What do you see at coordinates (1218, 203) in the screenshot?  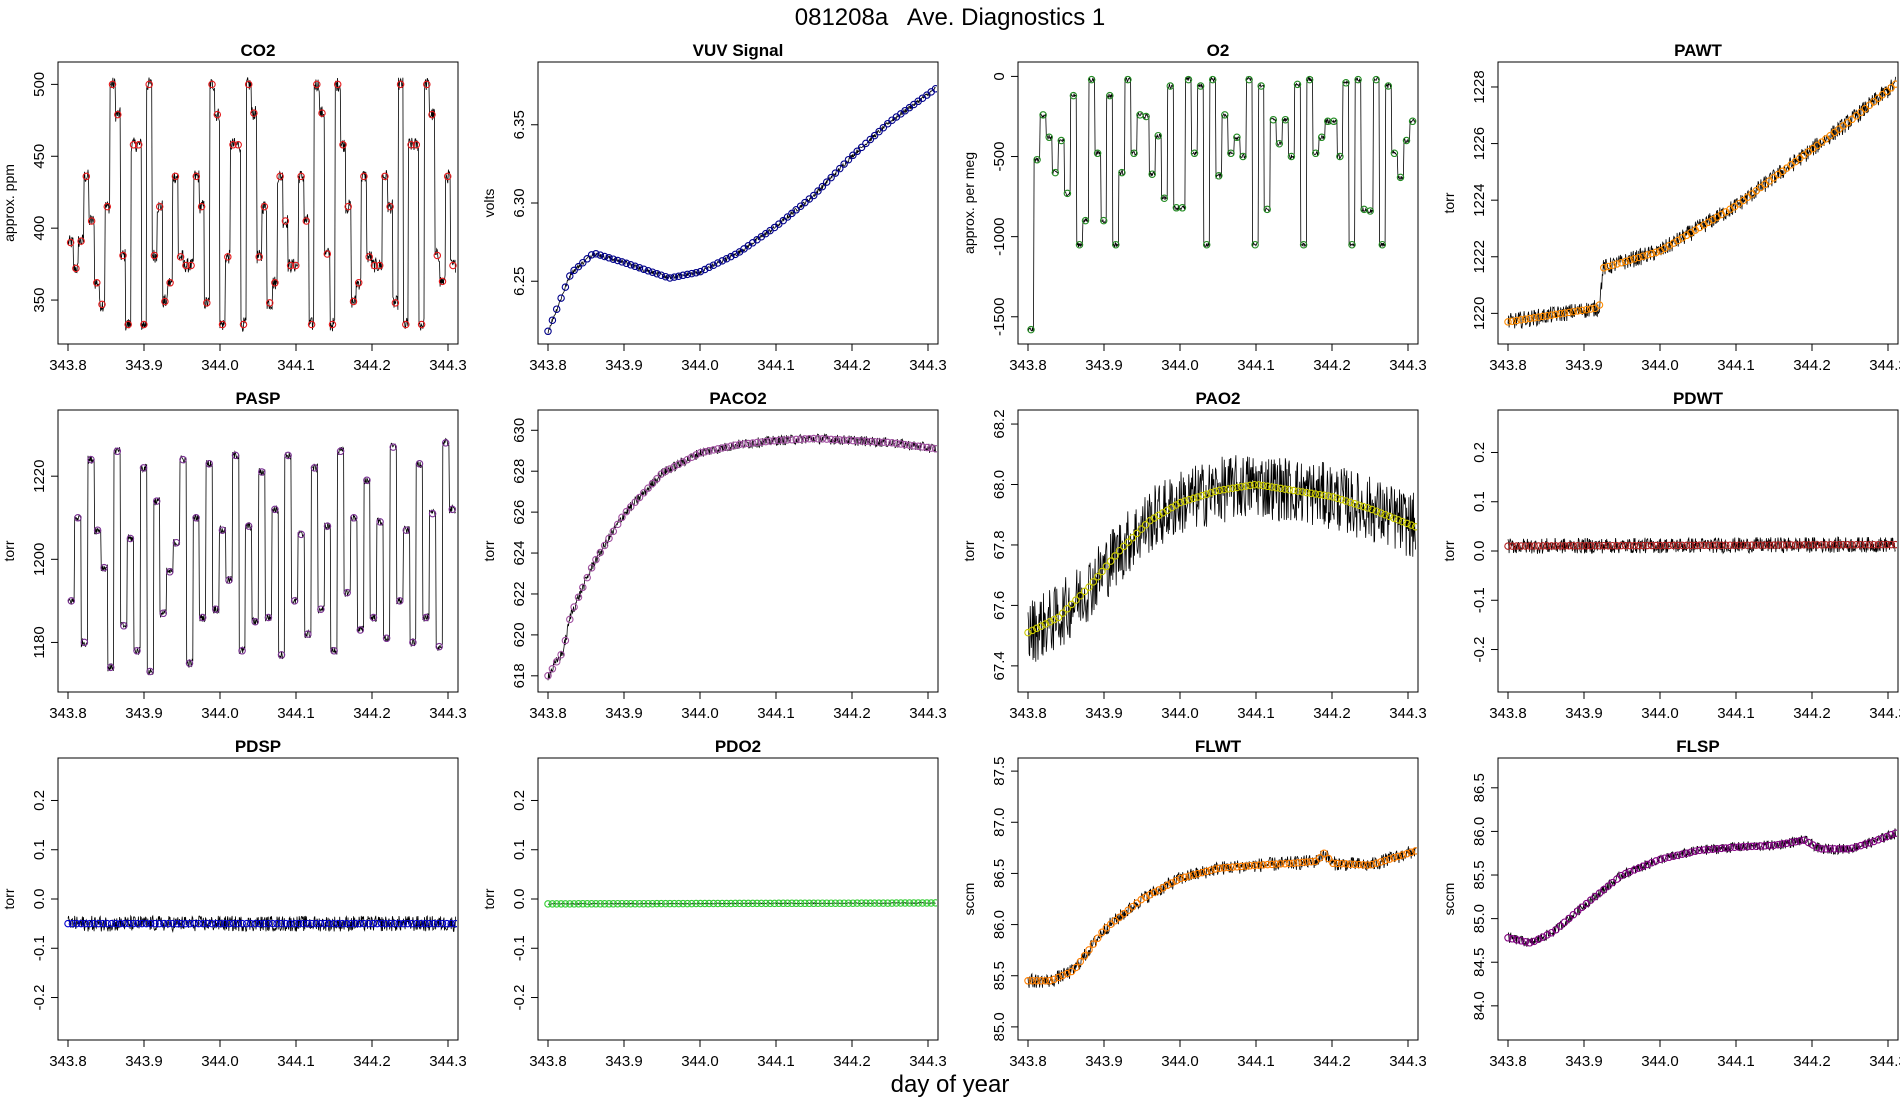 I see `plot-frame` at bounding box center [1218, 203].